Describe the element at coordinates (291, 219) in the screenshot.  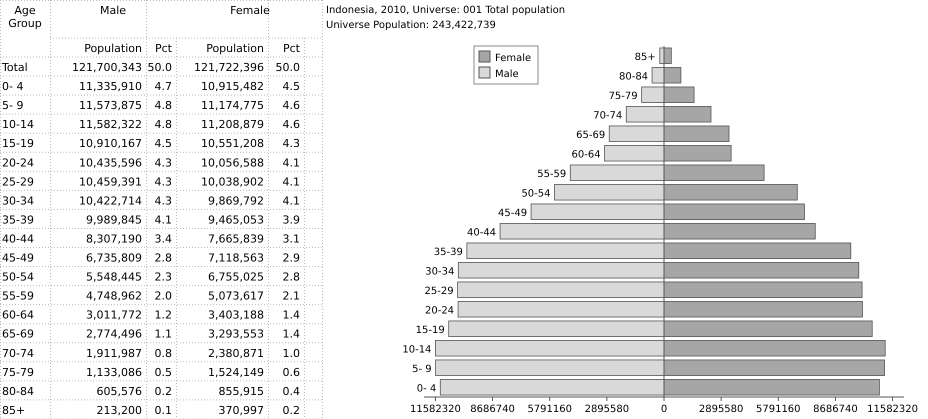
I see `data-label: 3.9` at that location.